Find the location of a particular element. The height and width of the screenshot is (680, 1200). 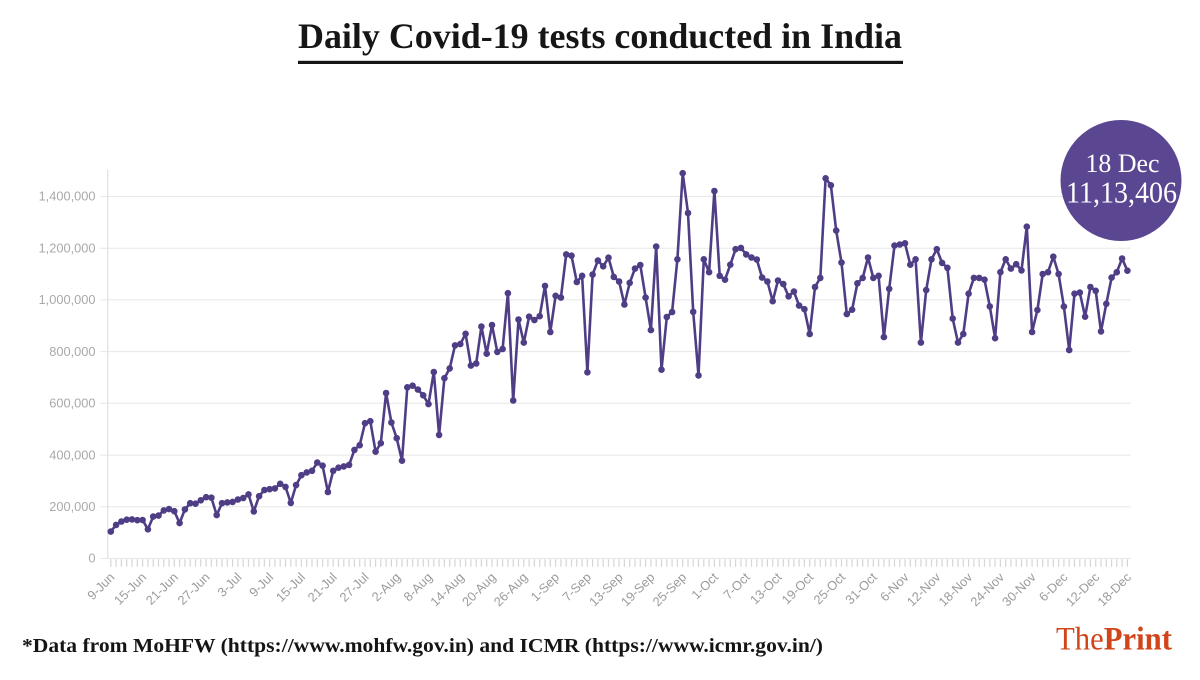

svg-text: 1,000,000 is located at coordinates (67, 299).